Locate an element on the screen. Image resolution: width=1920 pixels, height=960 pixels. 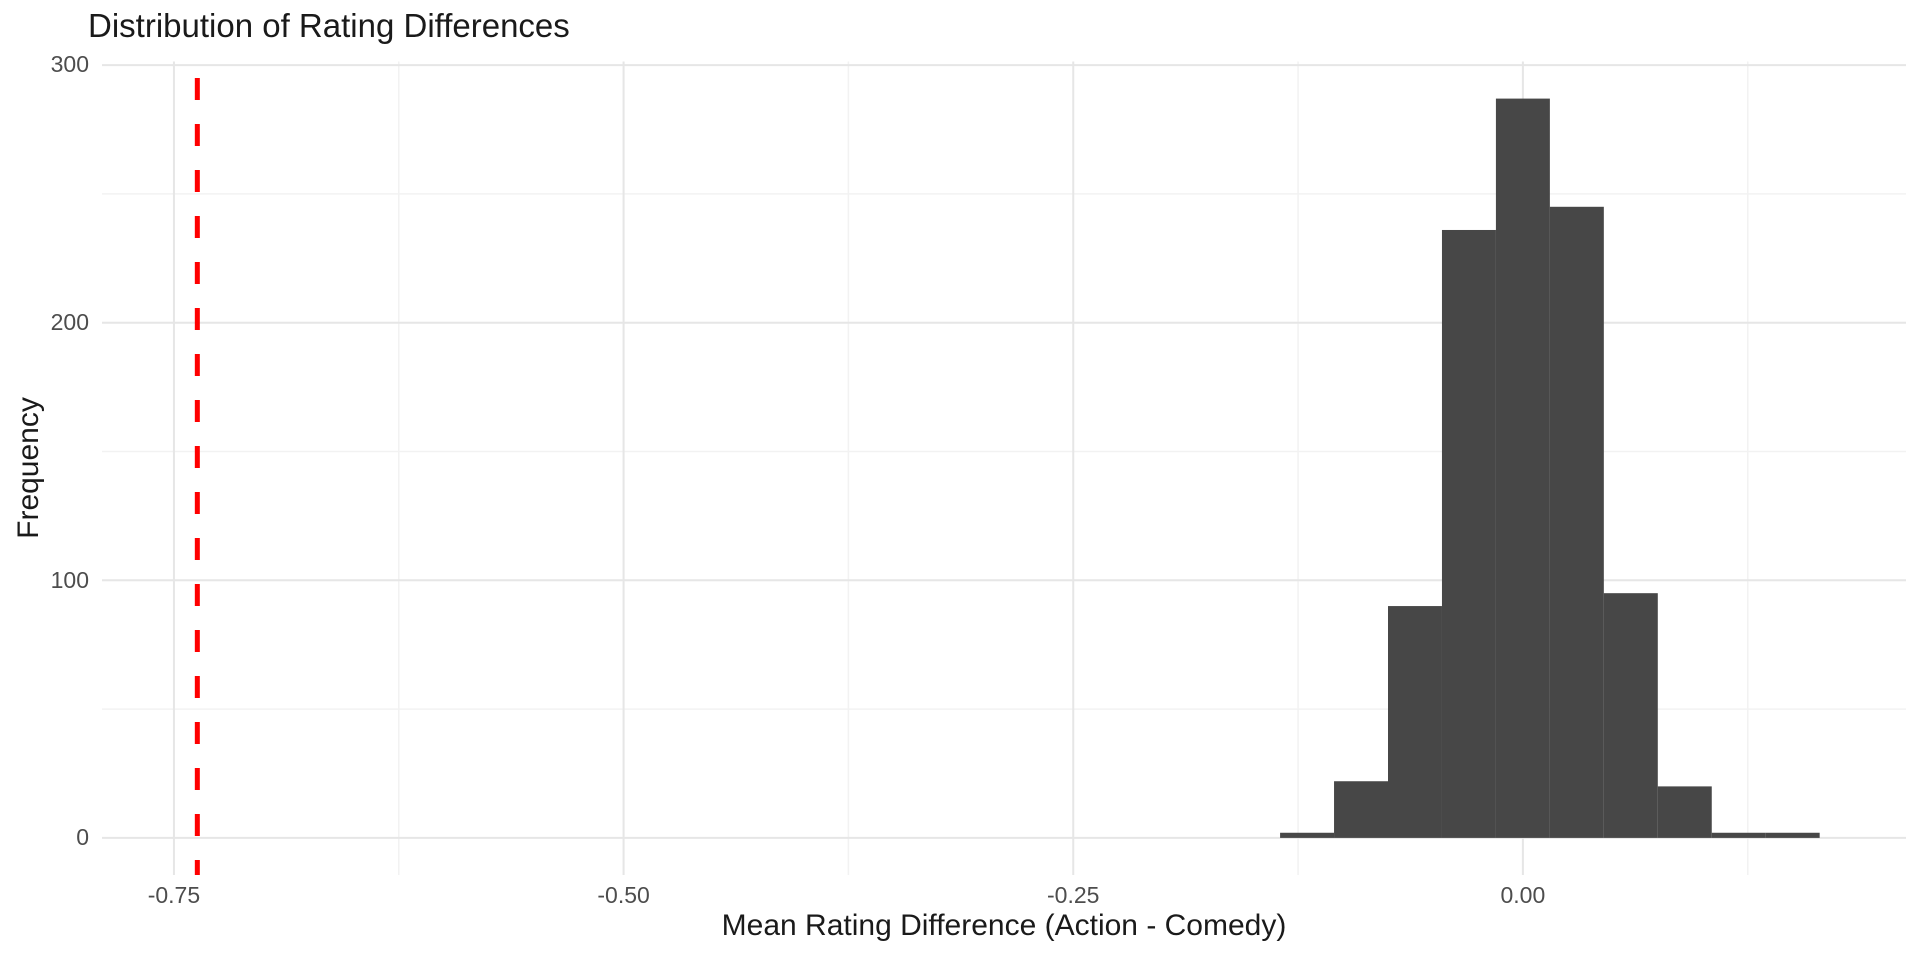
x-tick-label: -0.50 is located at coordinates (623, 895).